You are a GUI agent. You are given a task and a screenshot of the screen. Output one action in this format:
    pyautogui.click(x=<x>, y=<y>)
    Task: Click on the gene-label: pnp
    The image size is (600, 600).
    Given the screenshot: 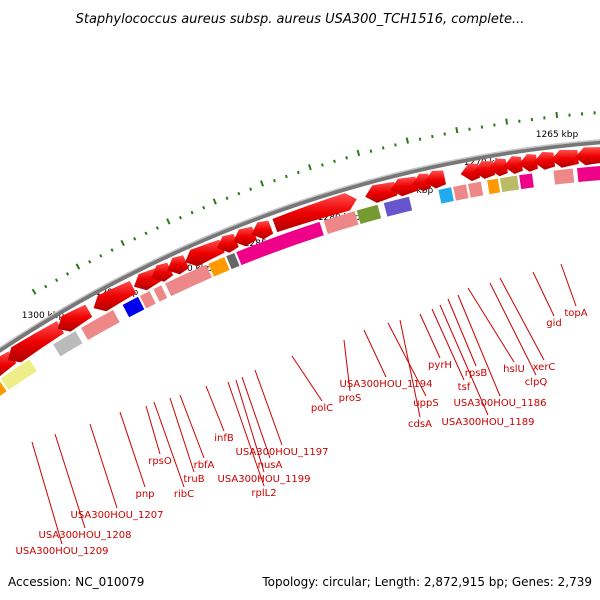 What is the action you would take?
    pyautogui.click(x=144, y=494)
    